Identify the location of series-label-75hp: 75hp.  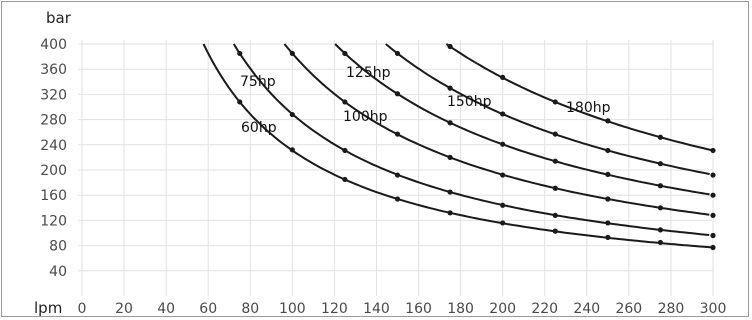
(258, 82).